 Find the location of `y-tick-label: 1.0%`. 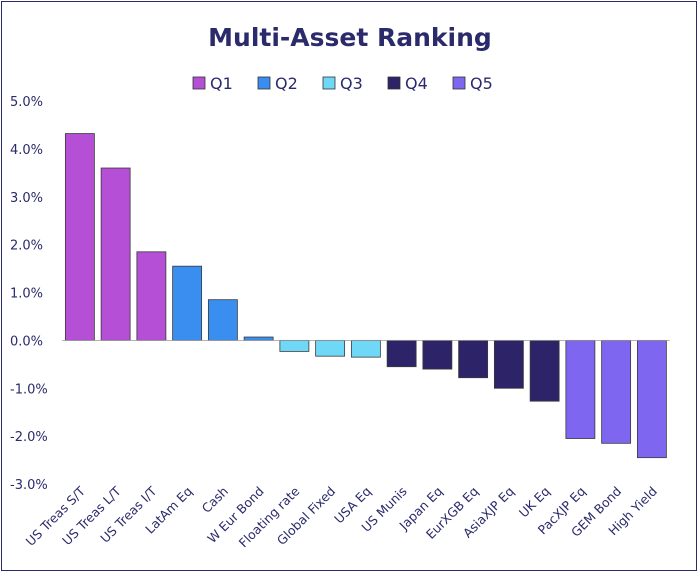

y-tick-label: 1.0% is located at coordinates (26, 294).